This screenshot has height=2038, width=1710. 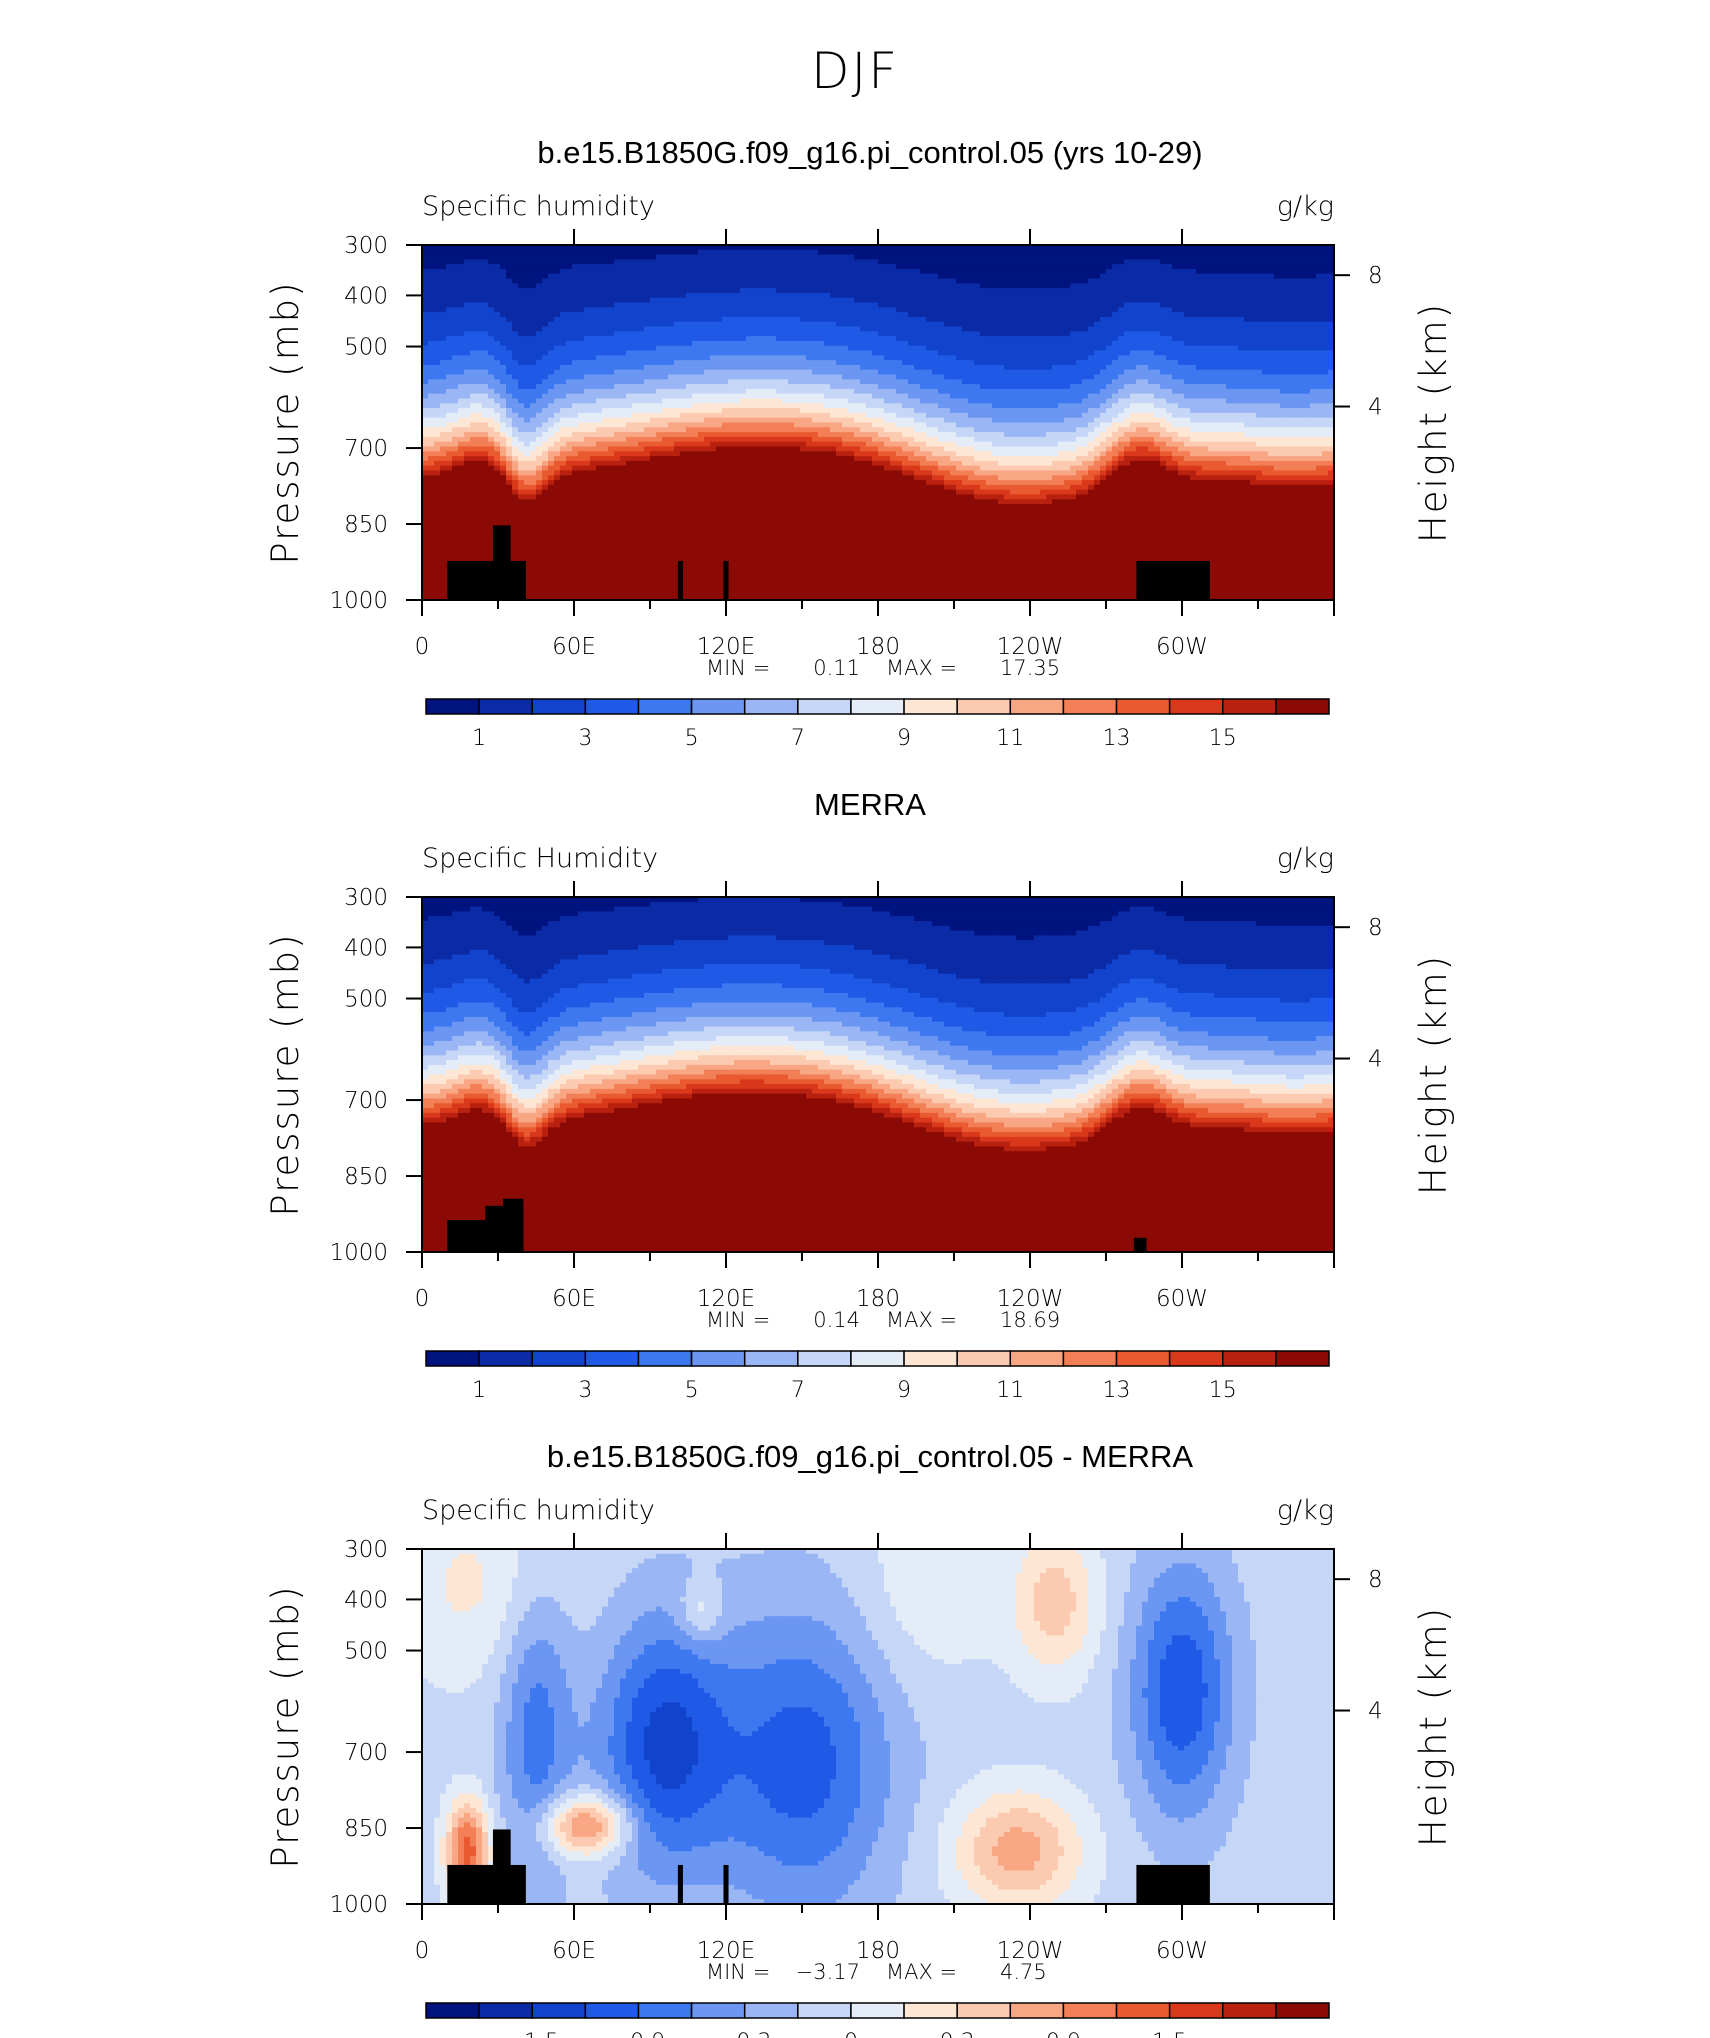 I want to click on colorbar-label: 13, so click(x=1117, y=1390).